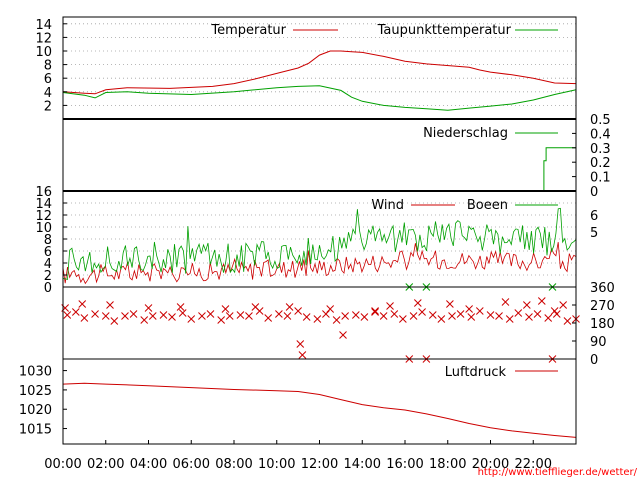 Image resolution: width=640 pixels, height=480 pixels. Describe the element at coordinates (48, 66) in the screenshot. I see `y-tick-label-temp: 8` at that location.